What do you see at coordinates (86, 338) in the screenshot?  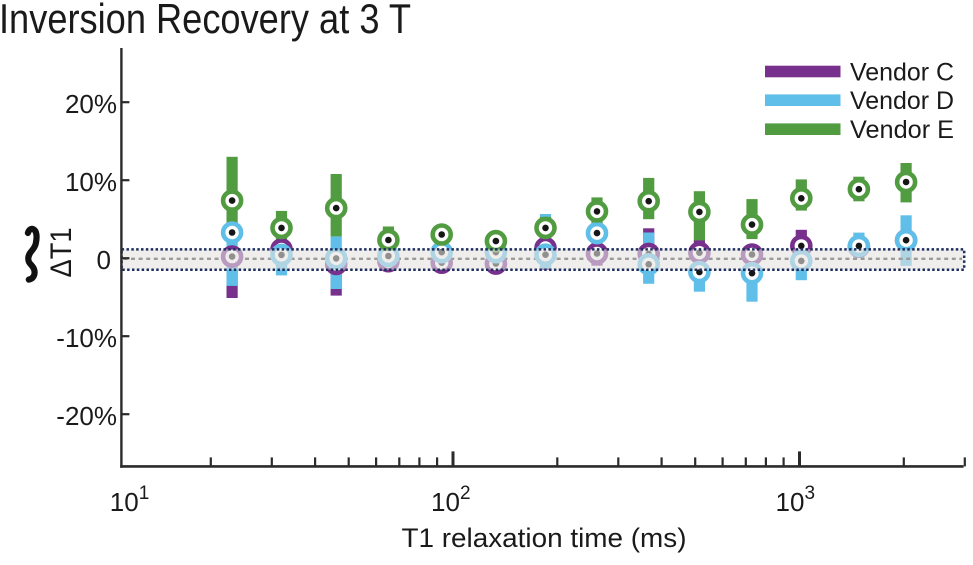 I see `svg-text: -10%` at bounding box center [86, 338].